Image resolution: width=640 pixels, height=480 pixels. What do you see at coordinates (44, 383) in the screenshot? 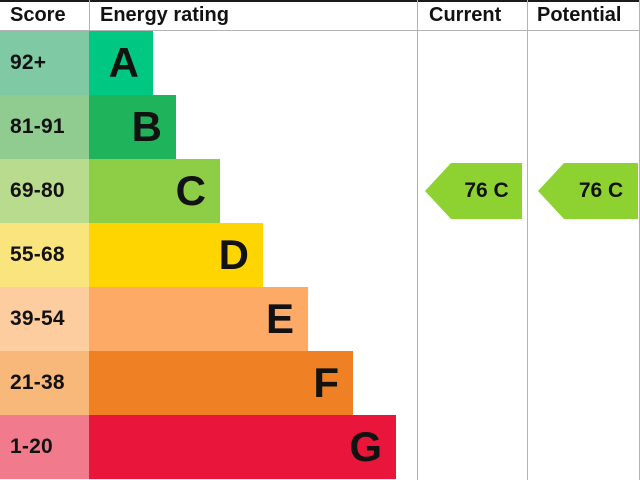
I see `score-range-label: 21-38` at bounding box center [44, 383].